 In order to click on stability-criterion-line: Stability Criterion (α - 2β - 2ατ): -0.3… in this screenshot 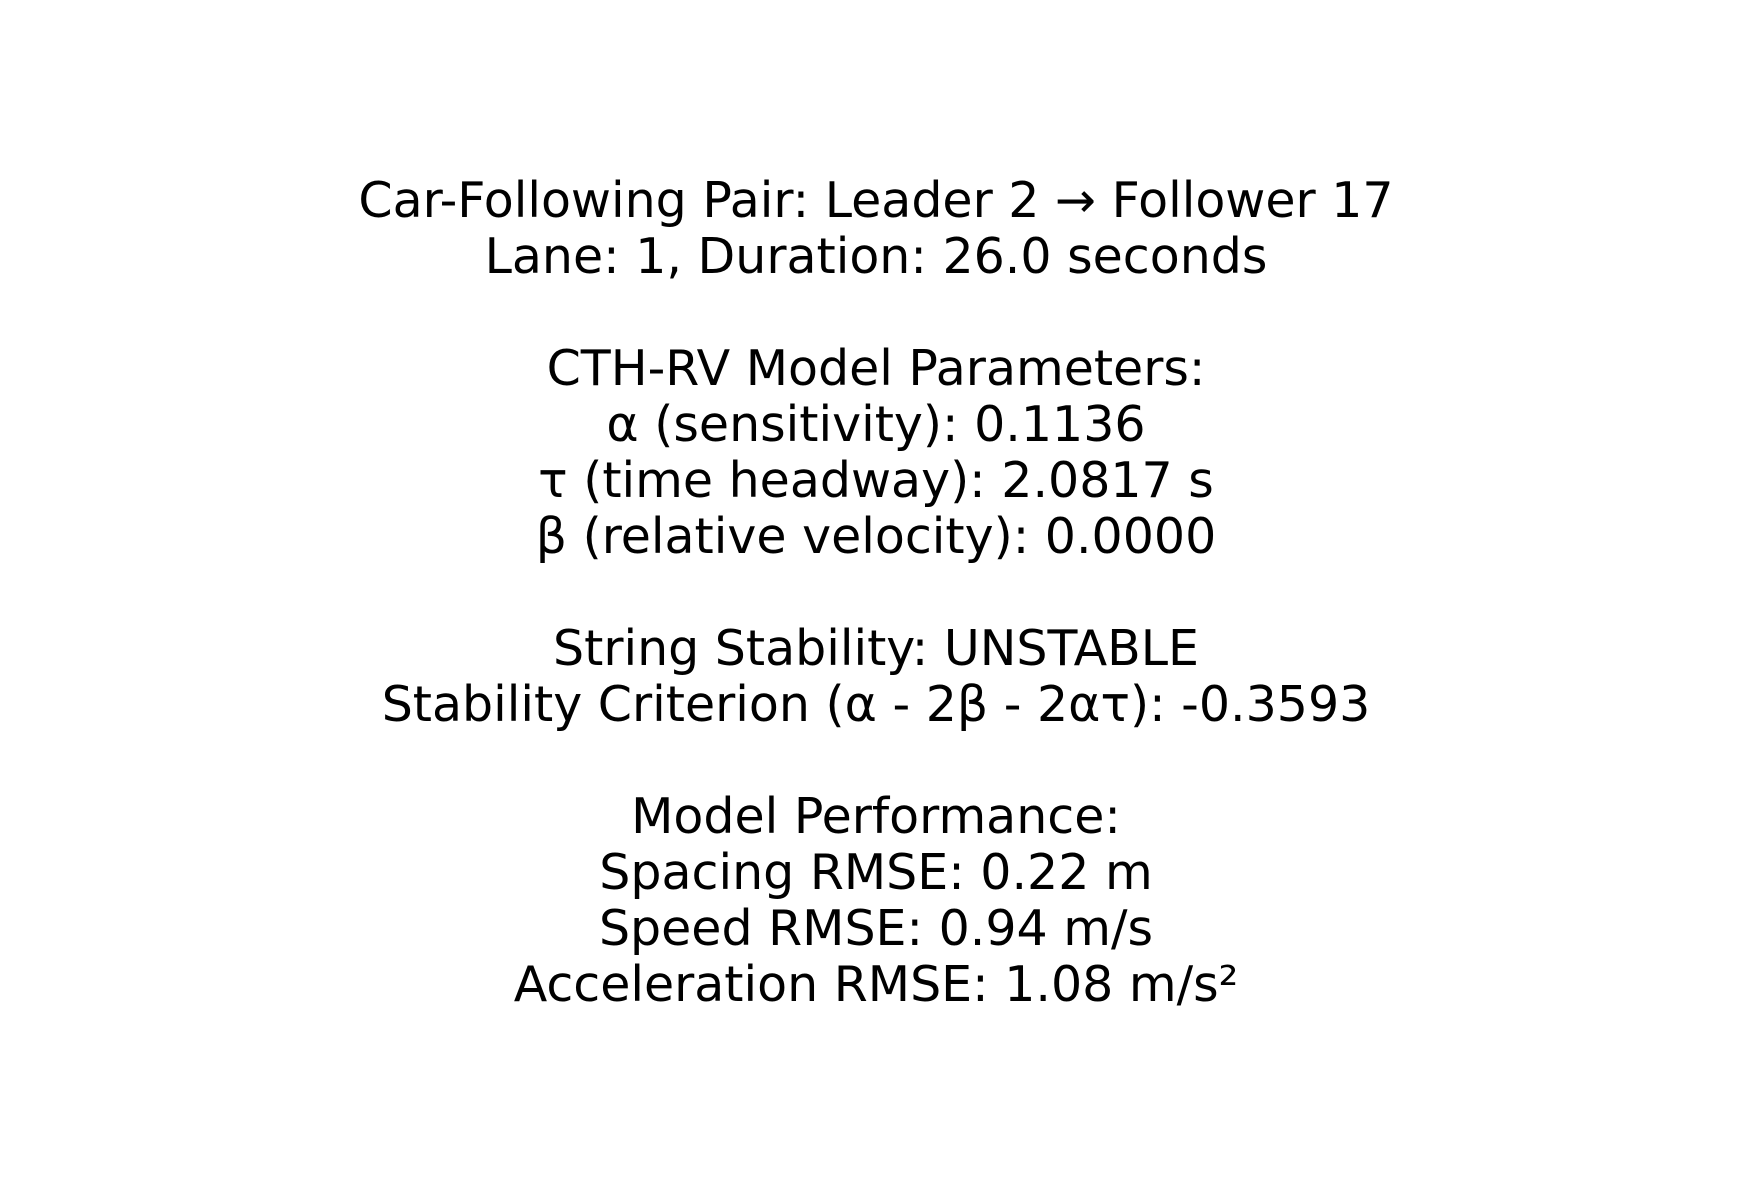, I will do `click(876, 704)`.